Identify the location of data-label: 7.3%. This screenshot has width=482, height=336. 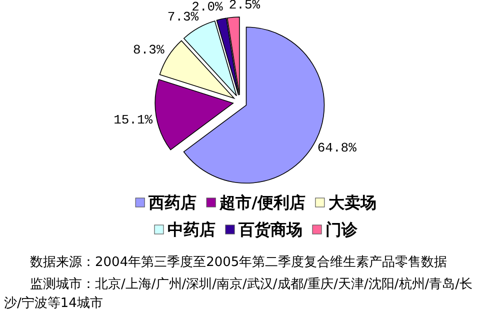
(183, 17).